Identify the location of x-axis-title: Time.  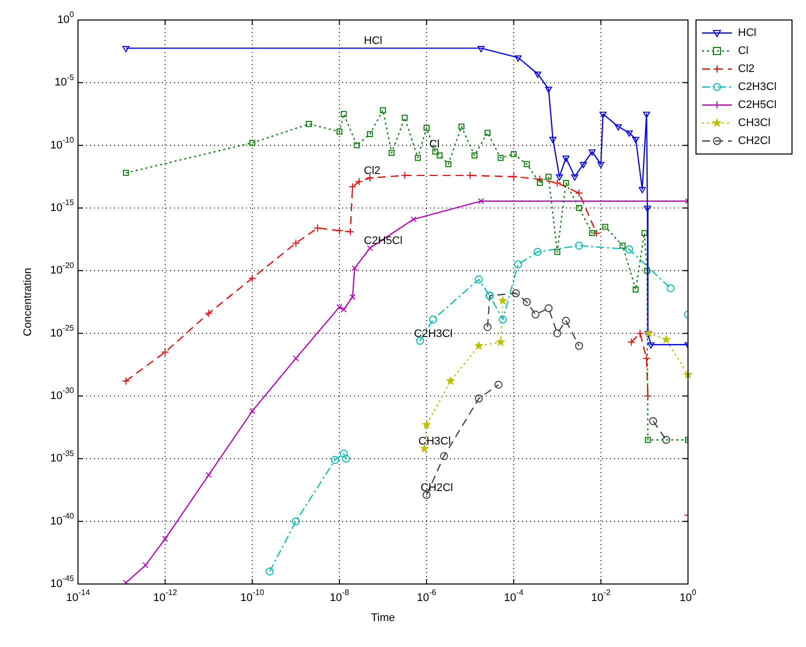
(383, 618).